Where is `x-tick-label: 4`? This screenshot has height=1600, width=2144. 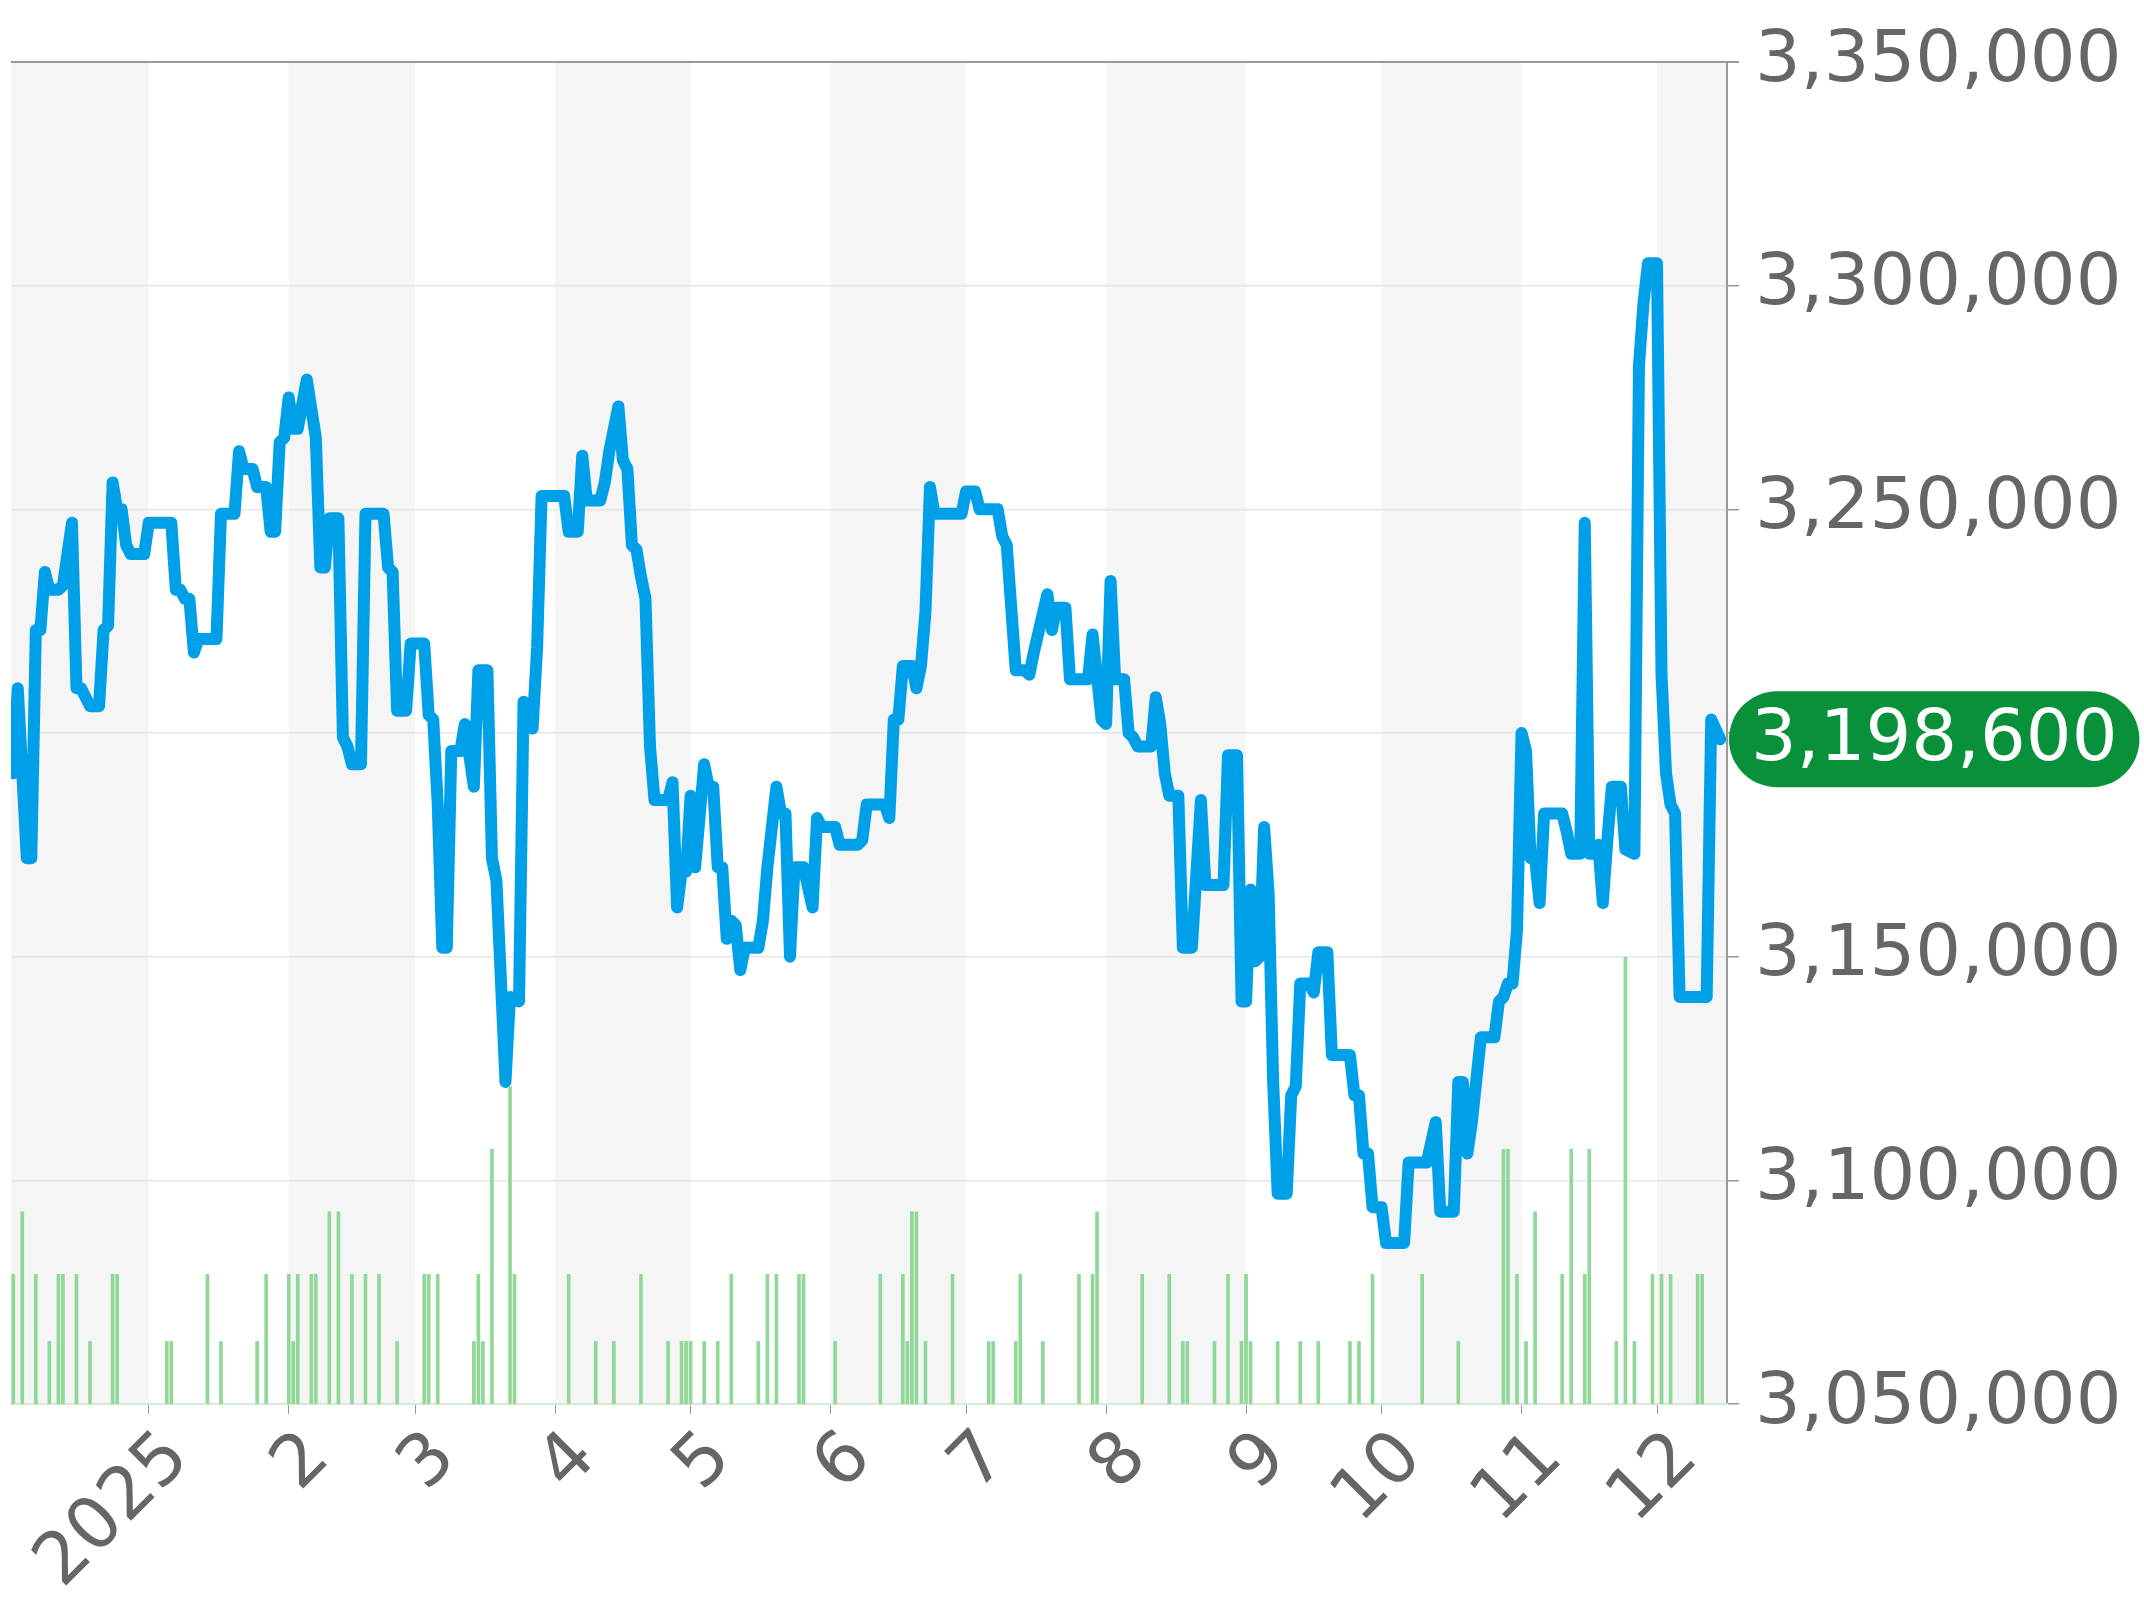
x-tick-label: 4 is located at coordinates (564, 1458).